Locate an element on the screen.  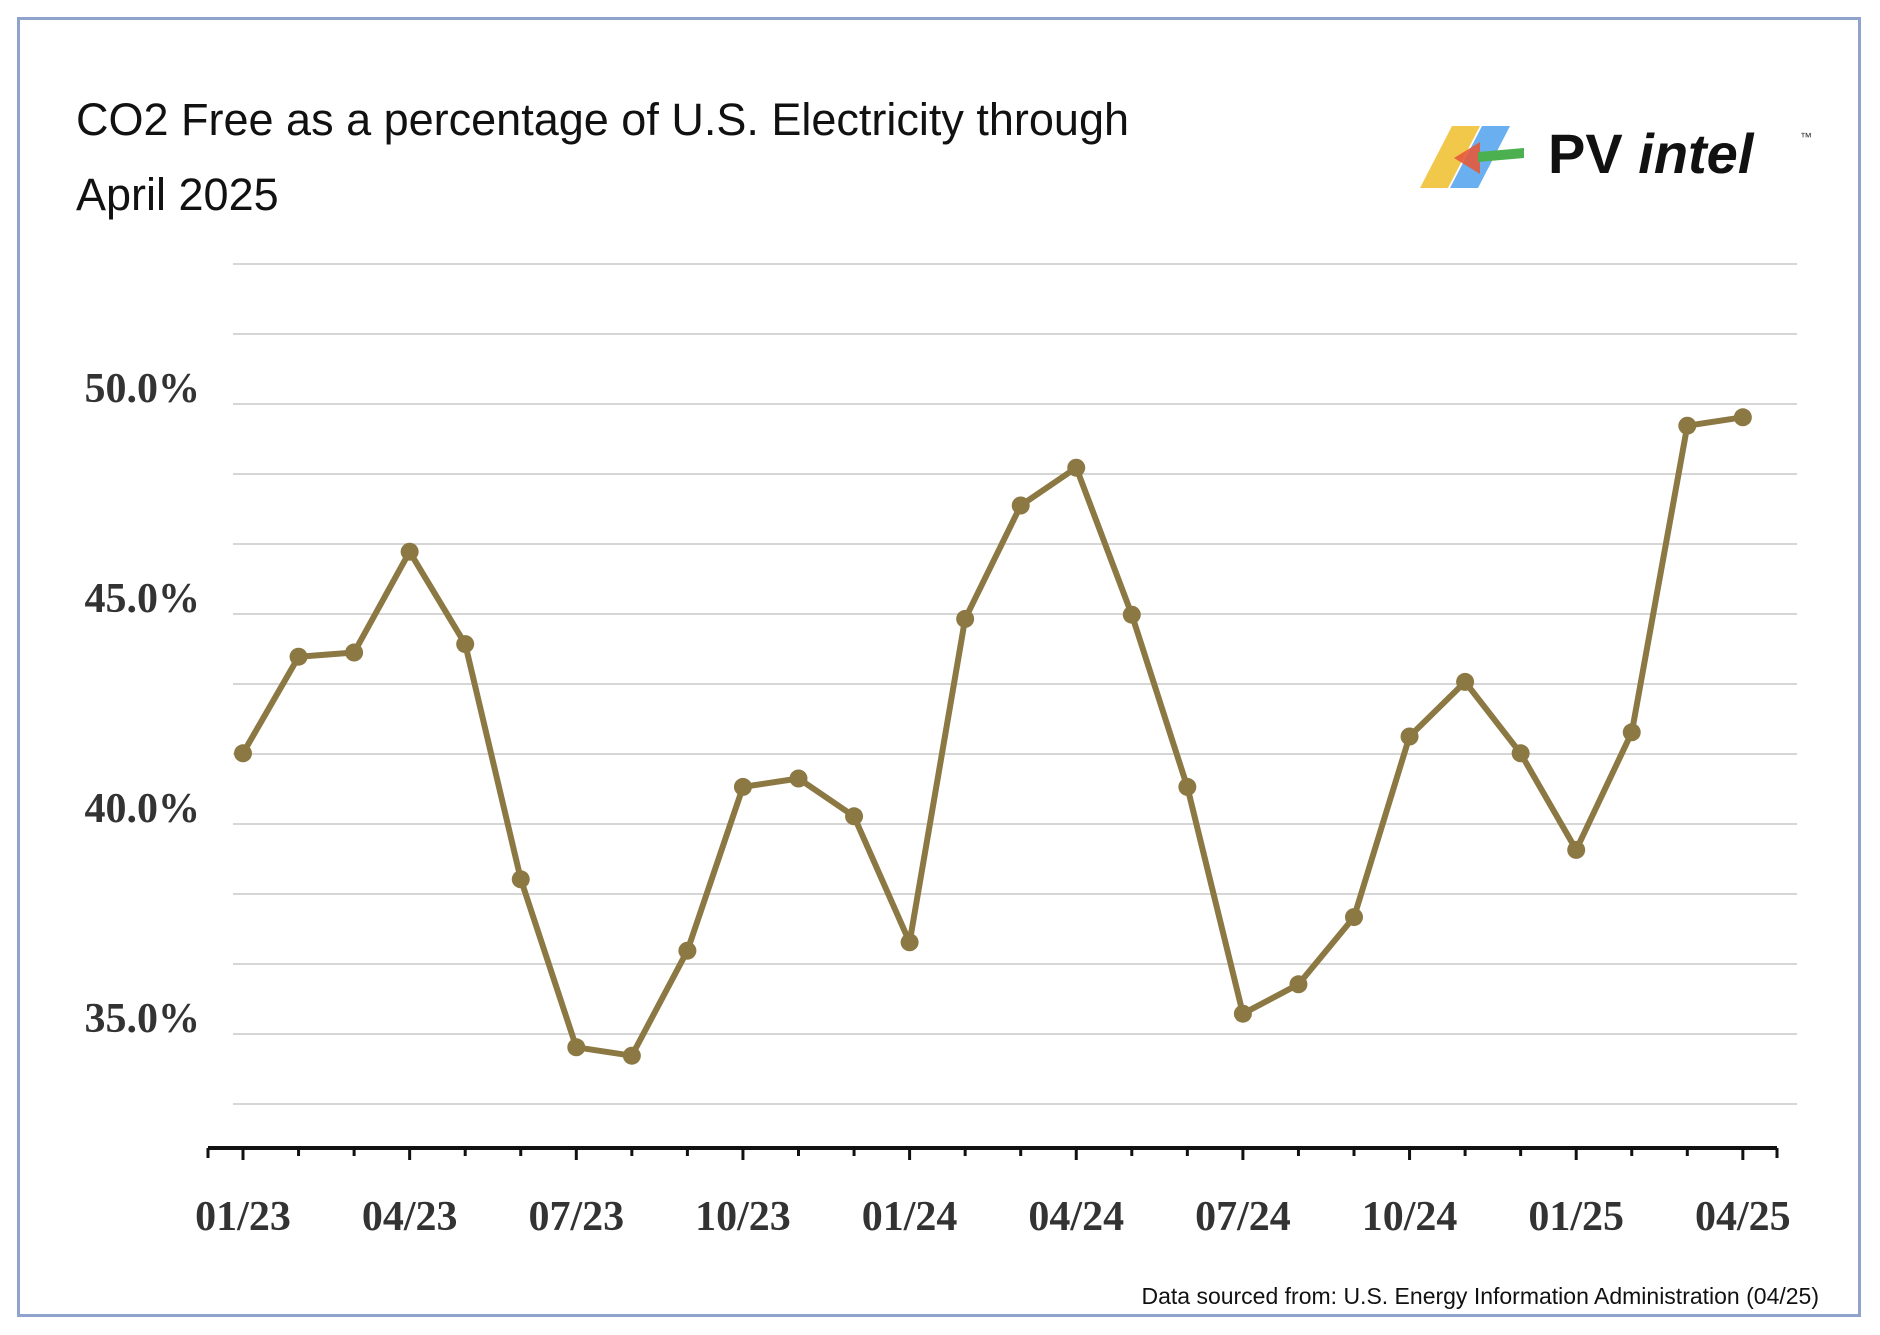
x-tick-label: 01/25 is located at coordinates (1576, 1217).